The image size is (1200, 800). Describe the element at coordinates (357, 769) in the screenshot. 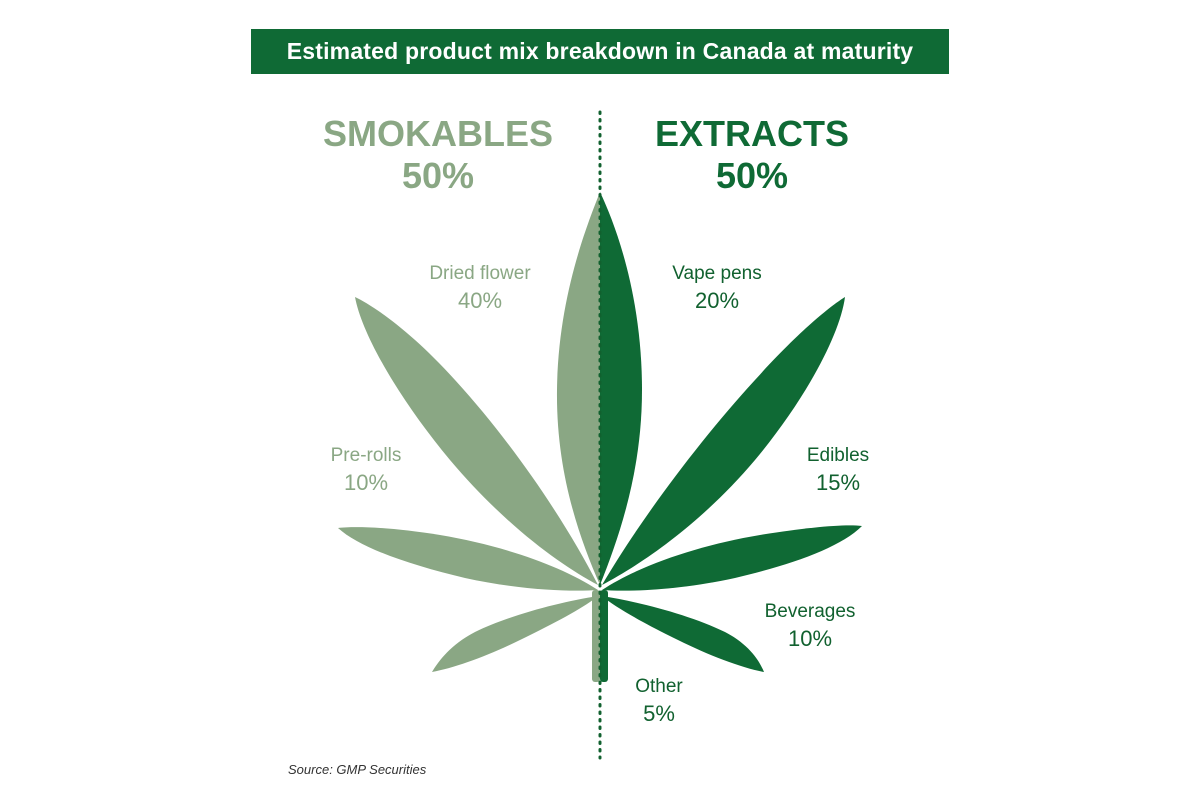

I see `source-note: Source: GMP Securities` at that location.